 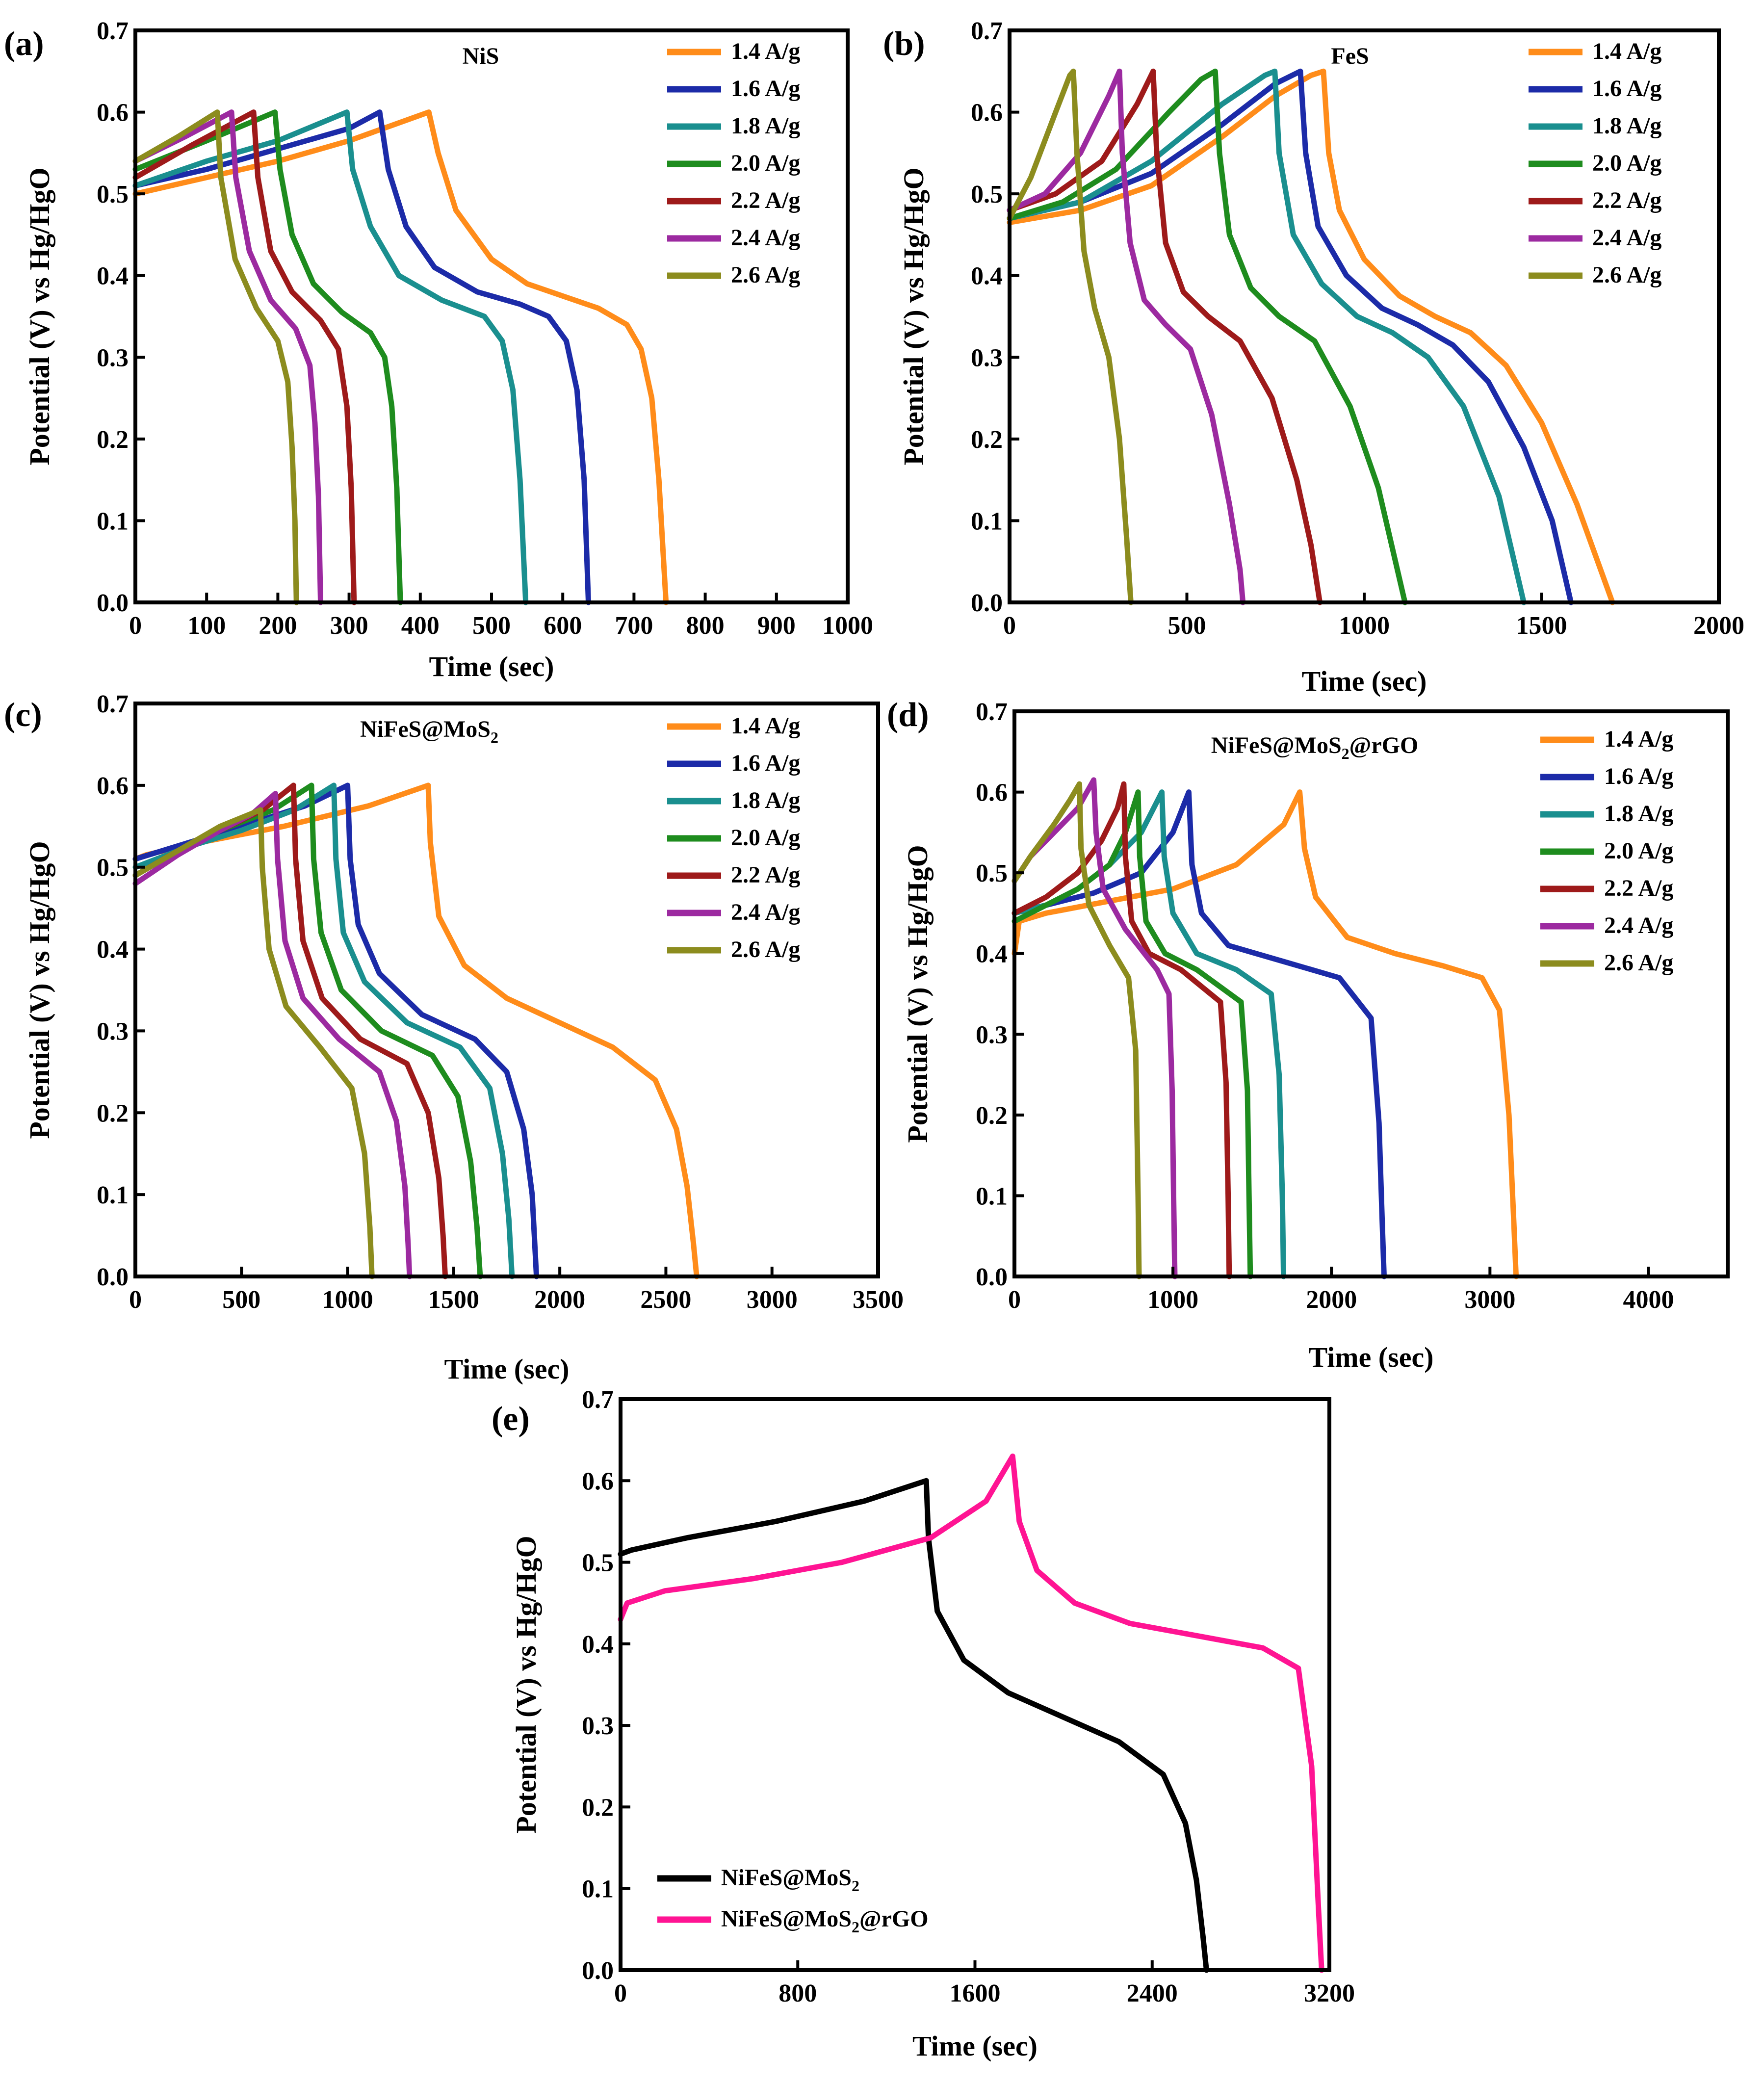 I want to click on legend-entry: 1.4 A/g, so click(x=1627, y=51).